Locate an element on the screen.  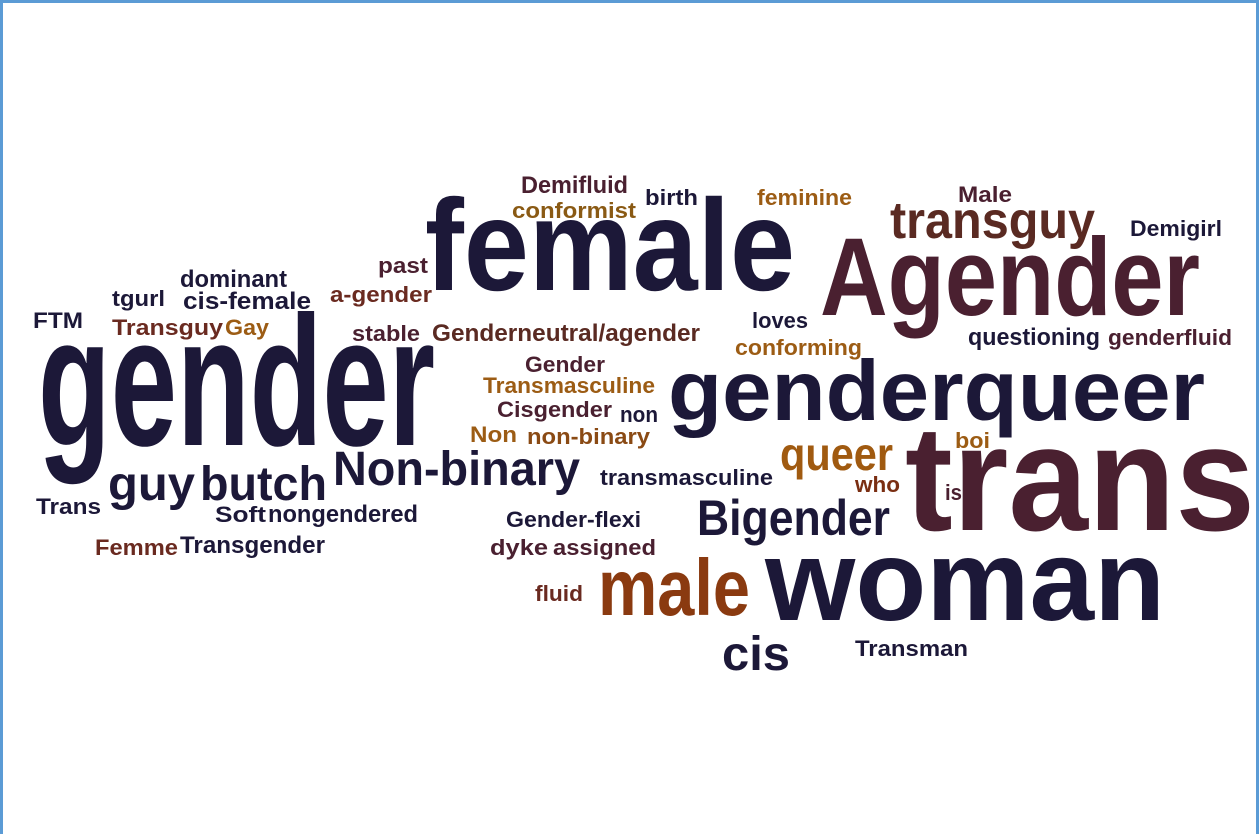
word: Non is located at coordinates (493, 434).